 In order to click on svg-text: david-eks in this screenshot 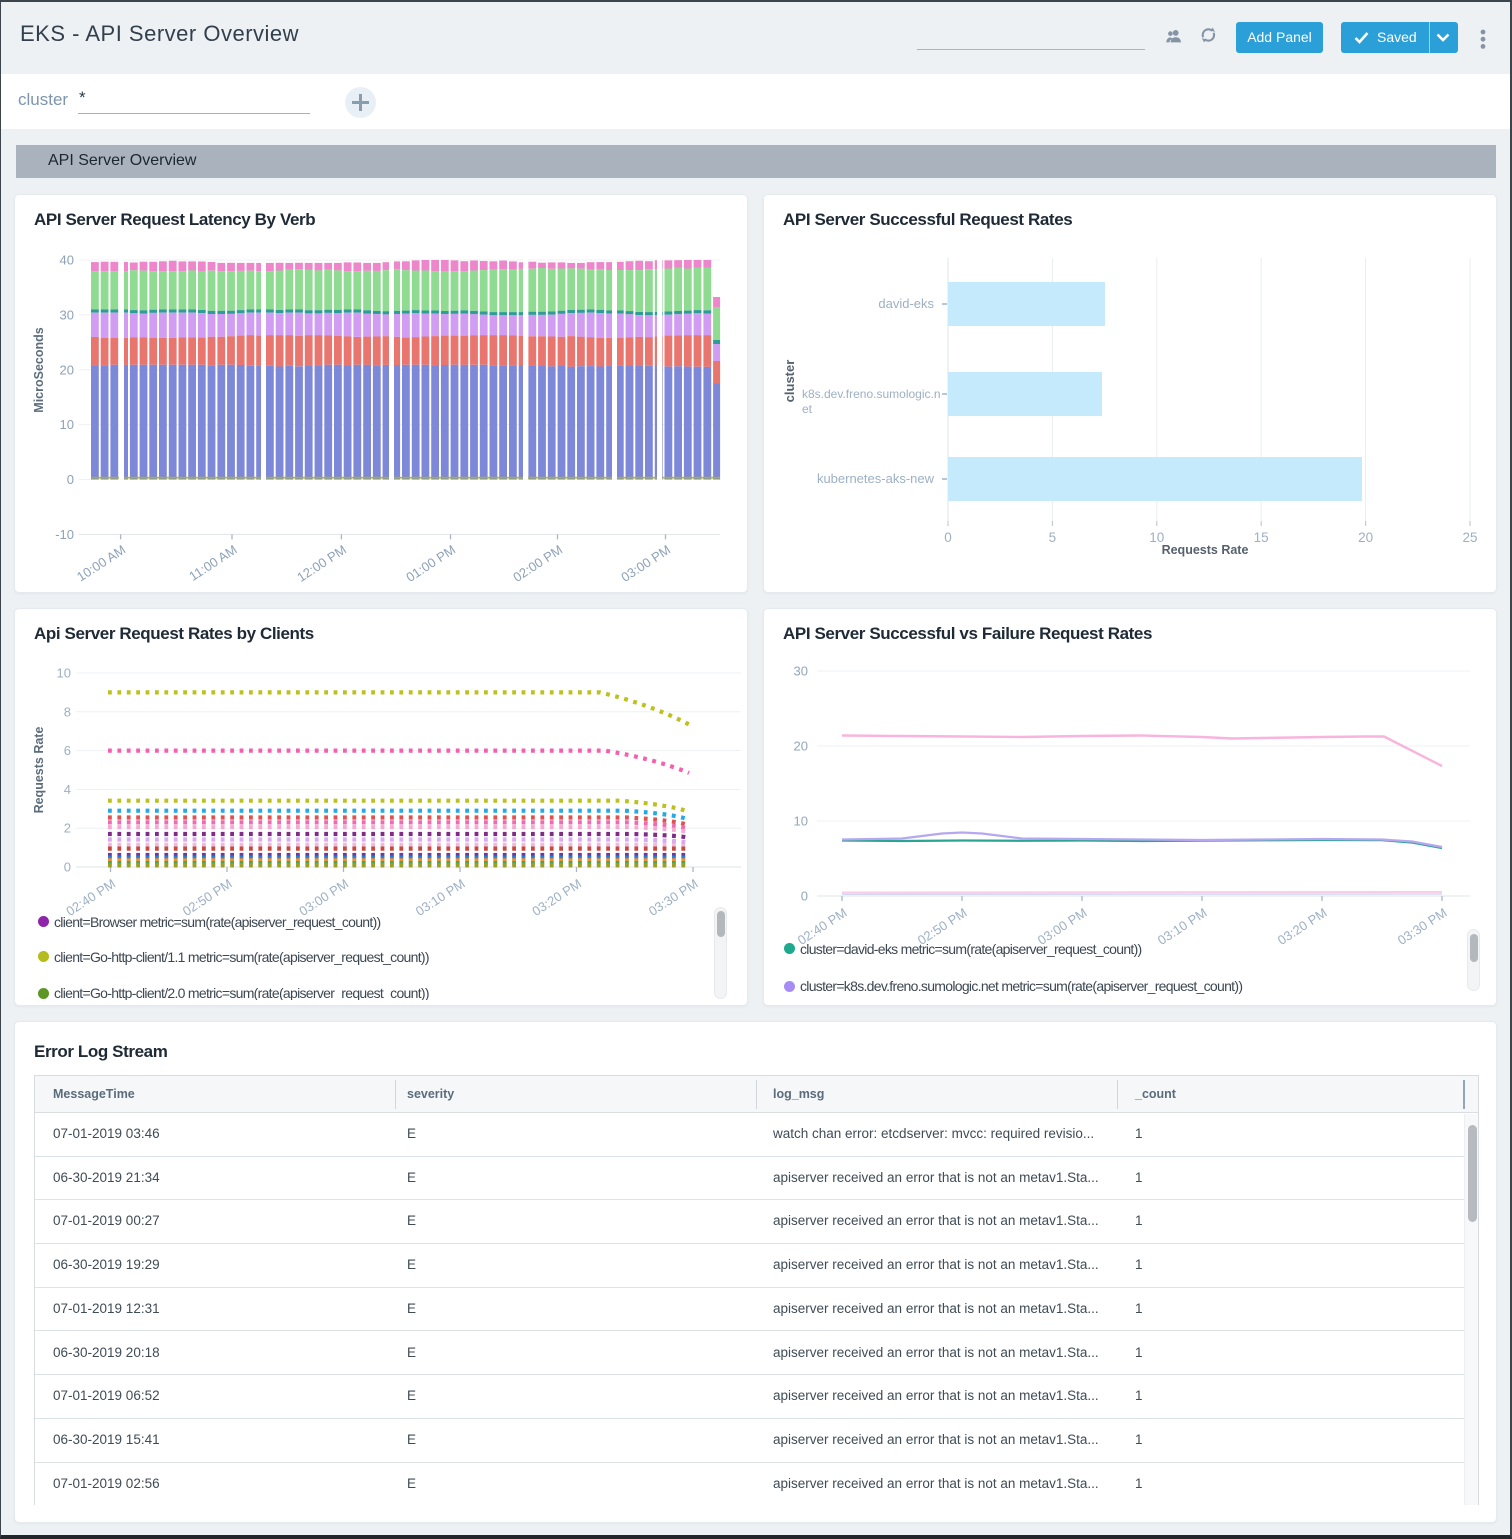, I will do `click(906, 303)`.